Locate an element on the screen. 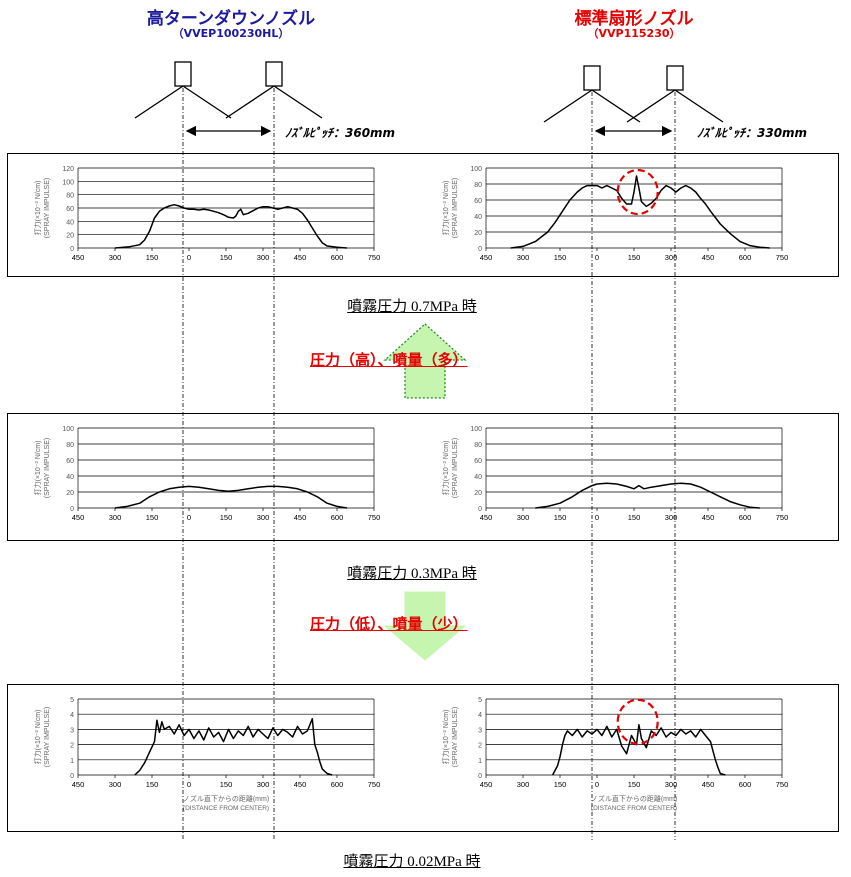  panel-0.7mpa is located at coordinates (423, 215).